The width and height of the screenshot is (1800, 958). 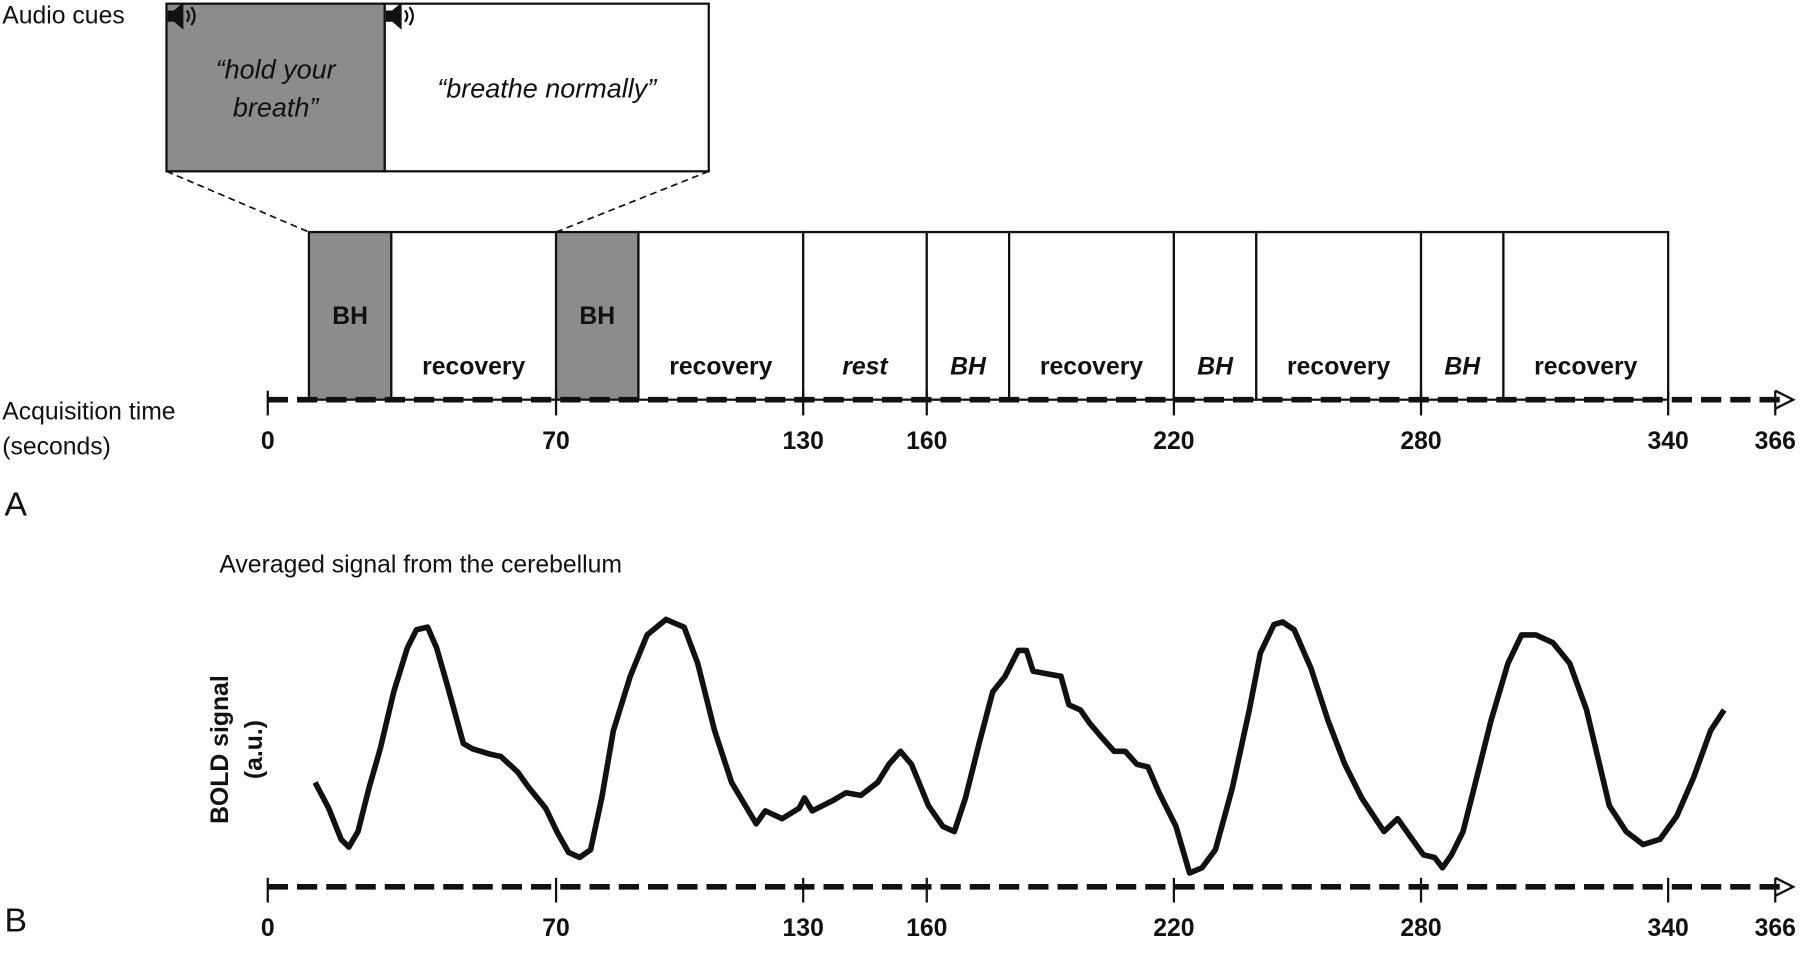 What do you see at coordinates (63, 16) in the screenshot?
I see `audio-label: Audio cues` at bounding box center [63, 16].